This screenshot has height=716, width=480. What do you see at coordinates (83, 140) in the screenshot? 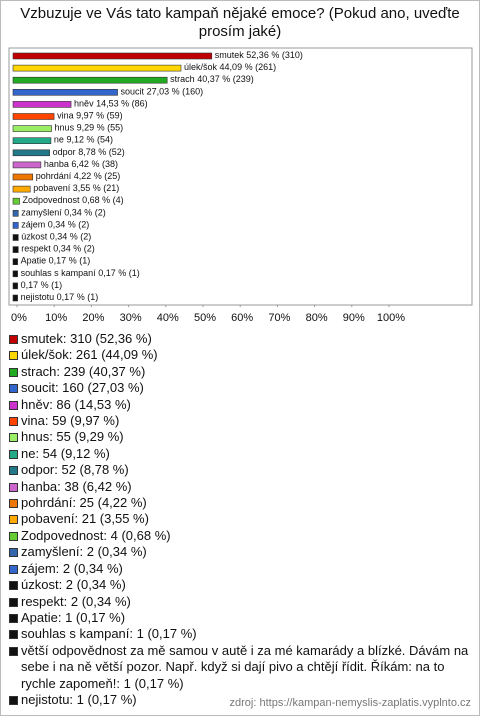
I see `bar-label: ne 9,12 % (54)` at bounding box center [83, 140].